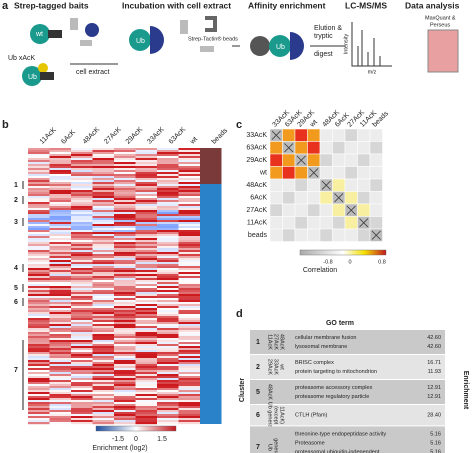 Image resolution: width=474 pixels, height=453 pixels. I want to click on bait-label: 11AcK, so click(270, 342).